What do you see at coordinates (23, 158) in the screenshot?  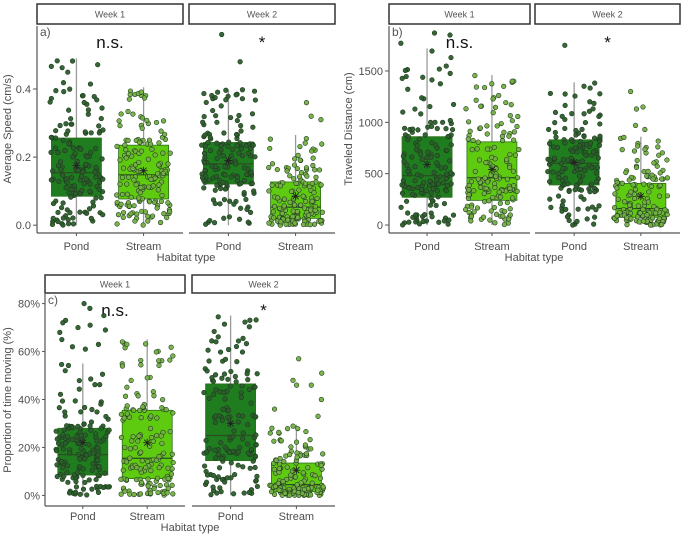 I see `y-tick-label: 0.2` at bounding box center [23, 158].